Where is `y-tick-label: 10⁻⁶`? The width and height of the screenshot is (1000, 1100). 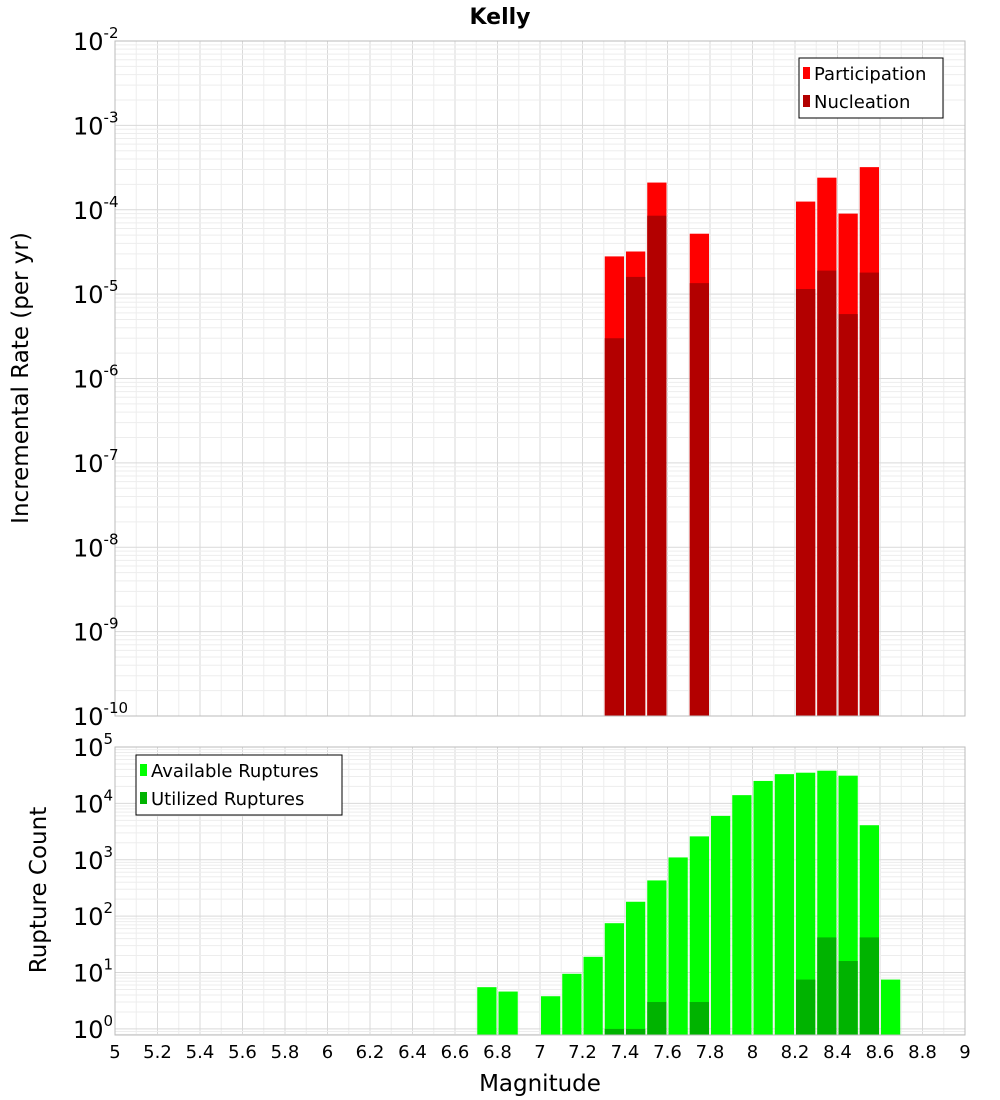
y-tick-label: 10⁻⁶ is located at coordinates (96, 378).